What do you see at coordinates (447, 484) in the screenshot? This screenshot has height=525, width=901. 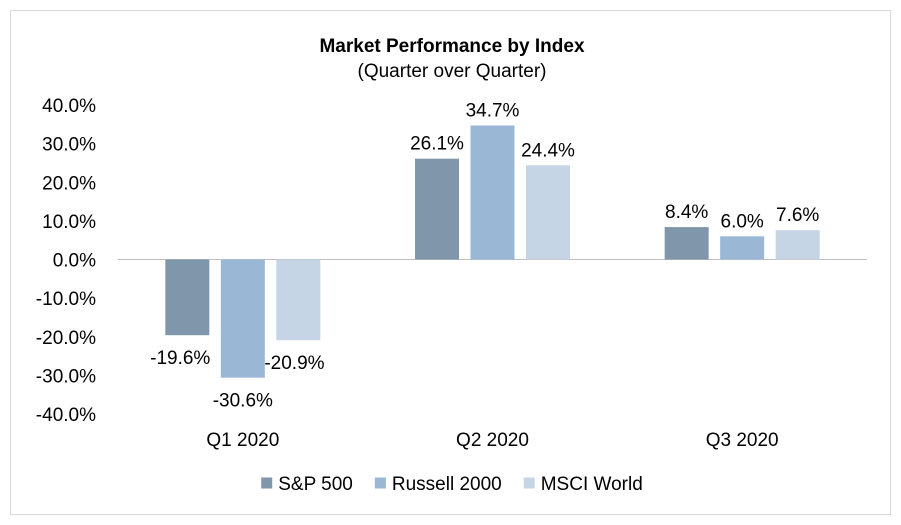 I see `legend-label: Russell 2000` at bounding box center [447, 484].